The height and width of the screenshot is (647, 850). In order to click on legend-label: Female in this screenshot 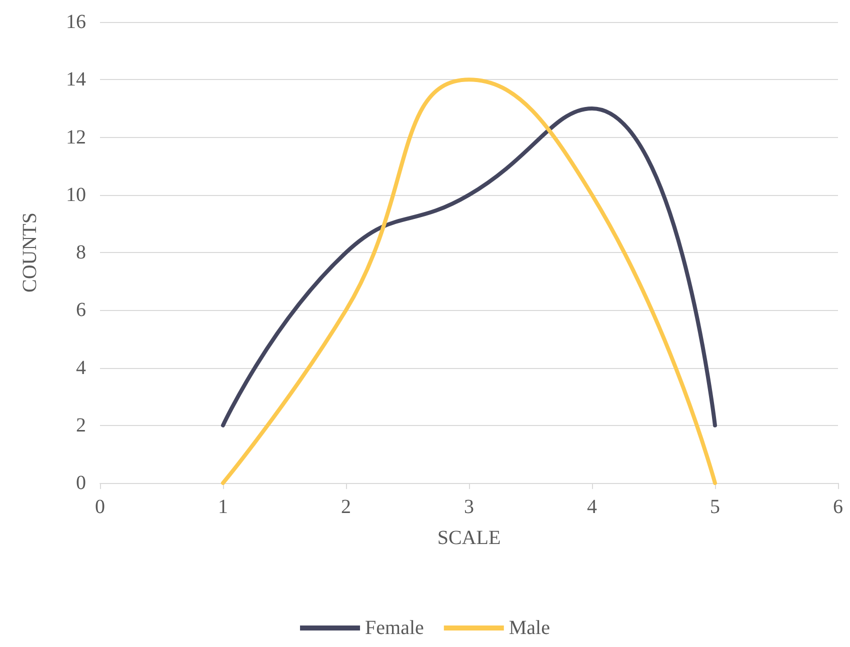, I will do `click(394, 628)`.